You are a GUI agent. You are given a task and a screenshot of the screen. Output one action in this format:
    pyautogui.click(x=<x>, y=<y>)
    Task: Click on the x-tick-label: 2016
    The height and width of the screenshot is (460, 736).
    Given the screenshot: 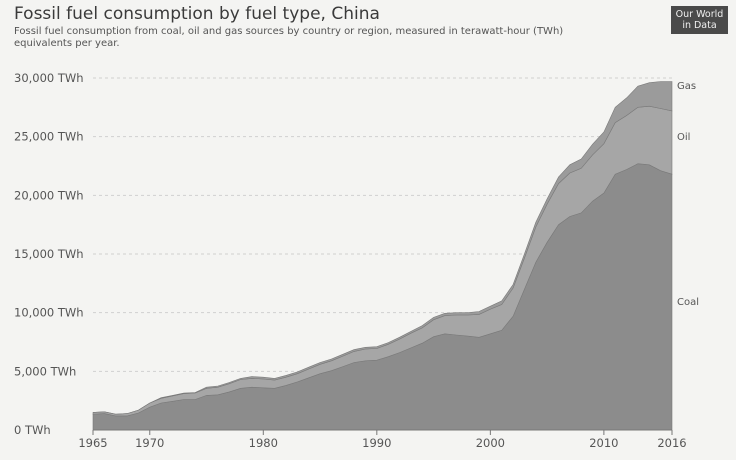 What is the action you would take?
    pyautogui.click(x=671, y=443)
    